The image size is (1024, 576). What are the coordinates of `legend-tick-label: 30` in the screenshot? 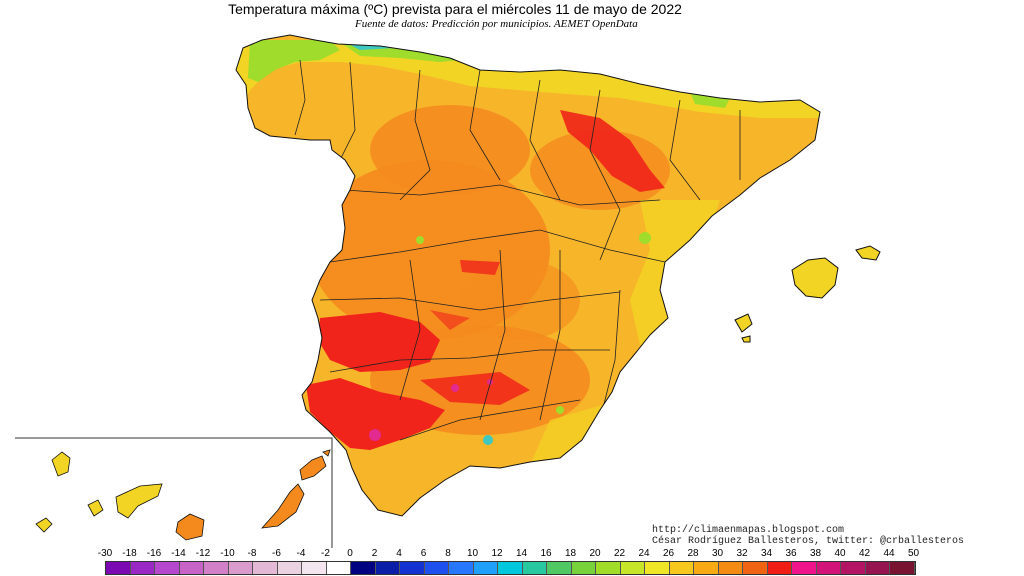 It's located at (717, 553).